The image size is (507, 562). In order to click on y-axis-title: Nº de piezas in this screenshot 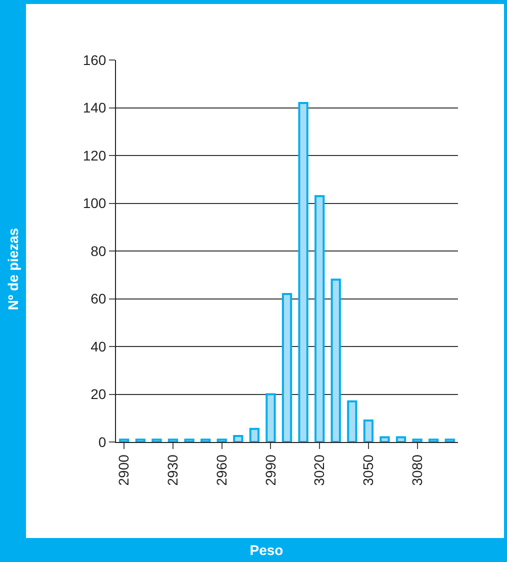, I will do `click(13, 269)`.